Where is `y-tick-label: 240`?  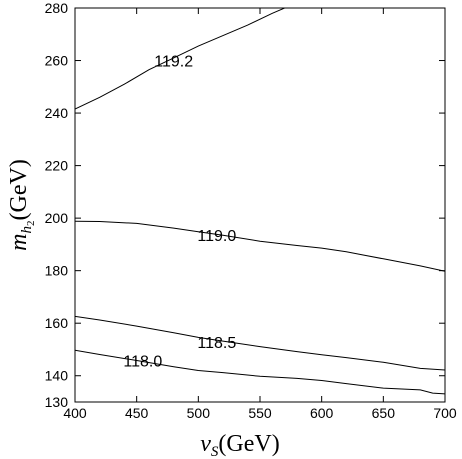
y-tick-label: 240 is located at coordinates (57, 113).